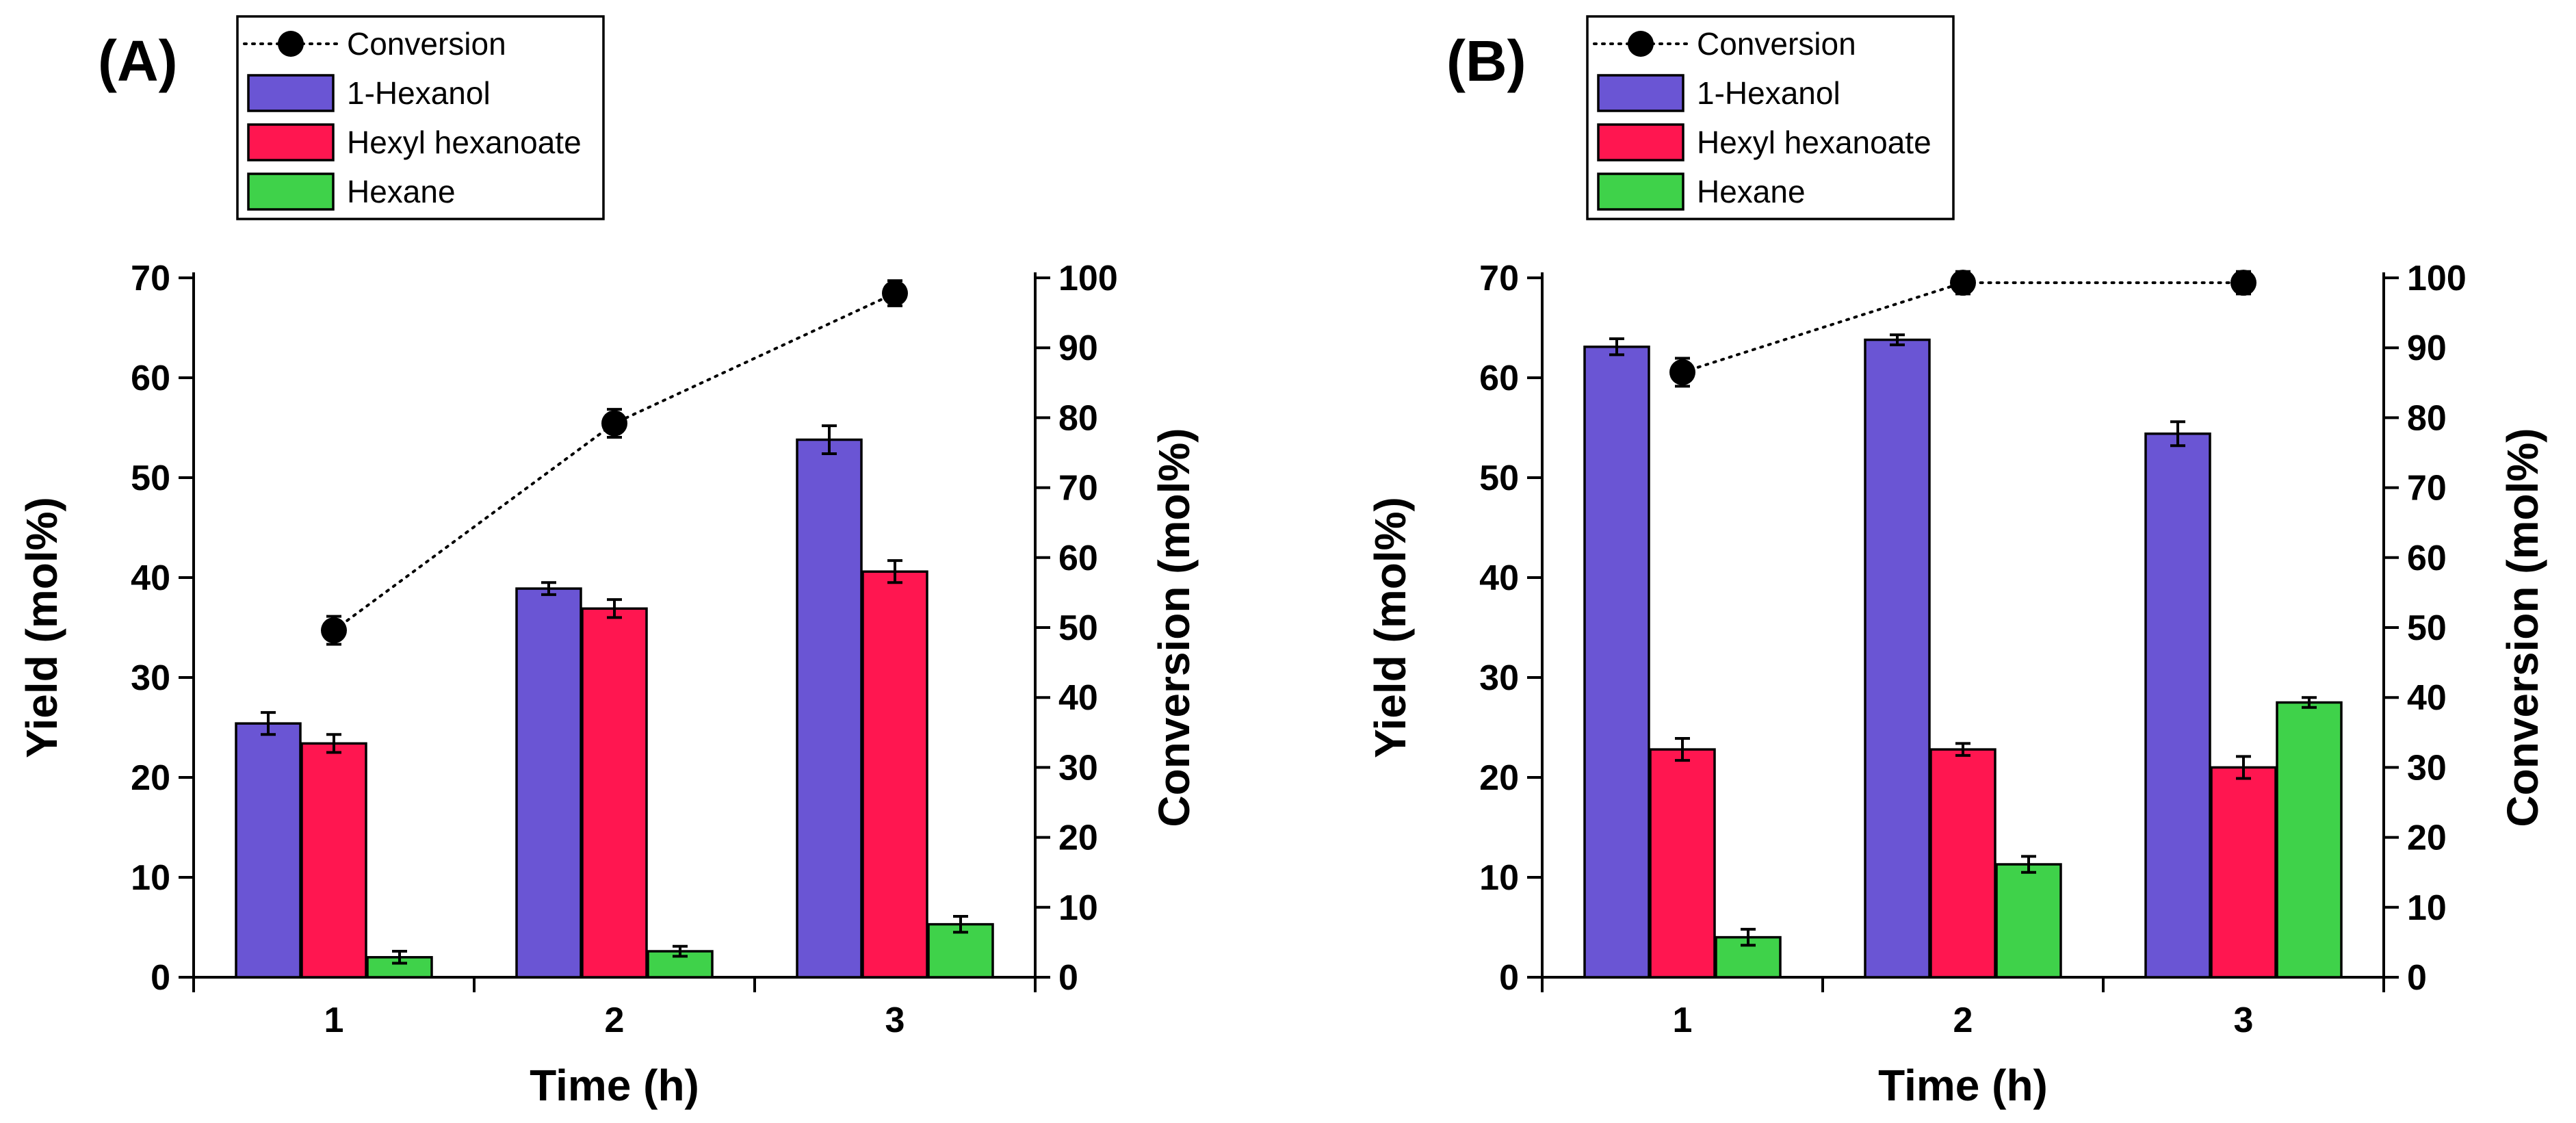 This screenshot has height=1123, width=2576. I want to click on panel-label: (B), so click(1486, 61).